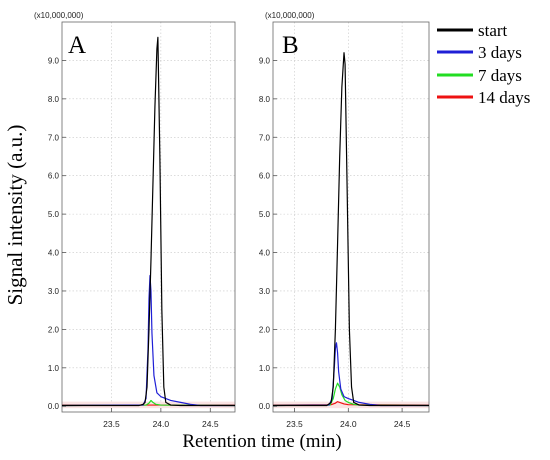 This screenshot has width=550, height=460. I want to click on legend: start 3 days 7 days 14 days, so click(483, 64).